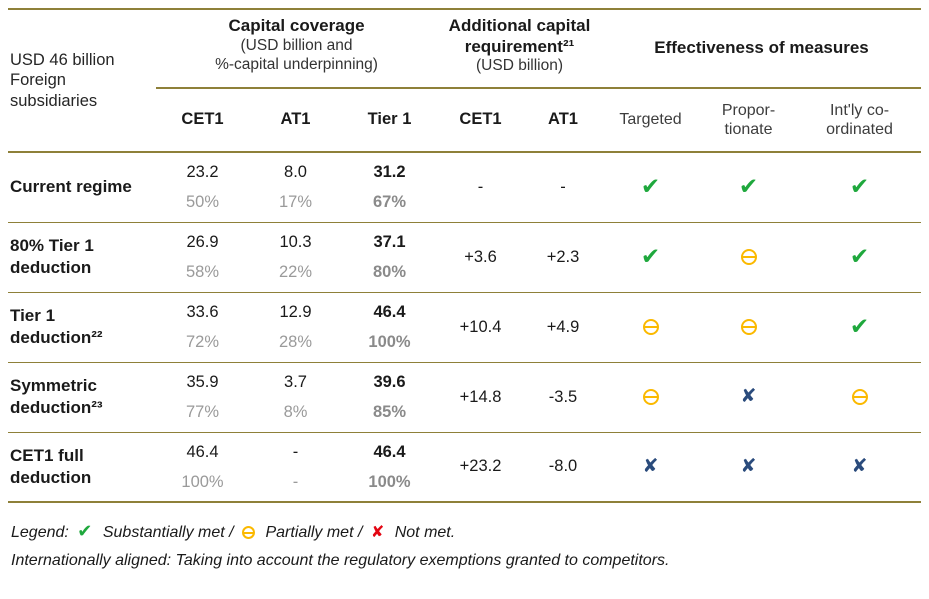  Describe the element at coordinates (296, 25) in the screenshot. I see `group-title-capital-coverage: Capital coverage` at that location.